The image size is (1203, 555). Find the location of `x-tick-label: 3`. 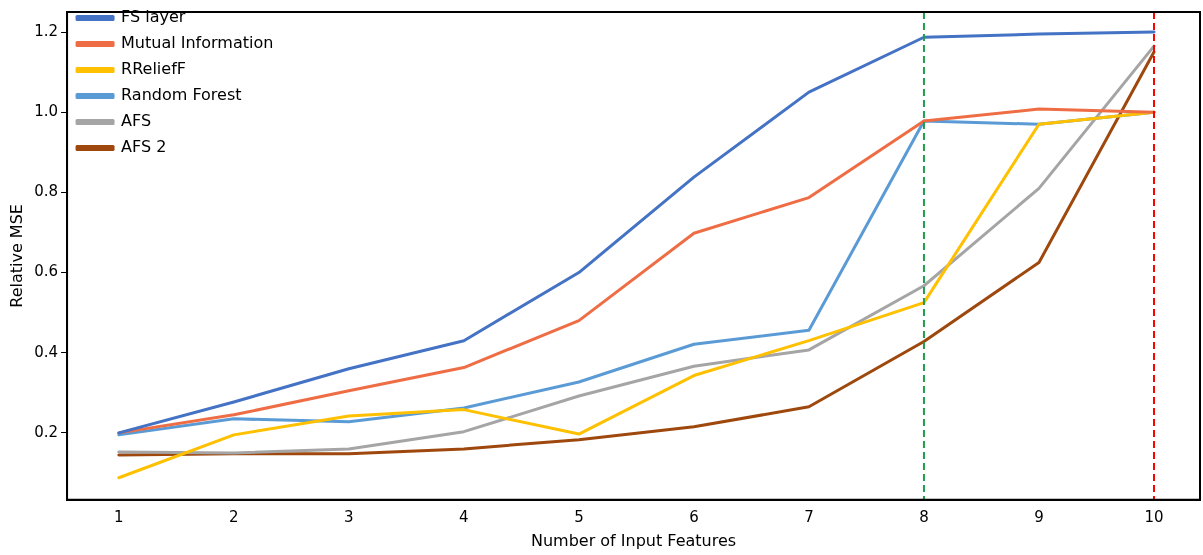

x-tick-label: 3 is located at coordinates (349, 516).